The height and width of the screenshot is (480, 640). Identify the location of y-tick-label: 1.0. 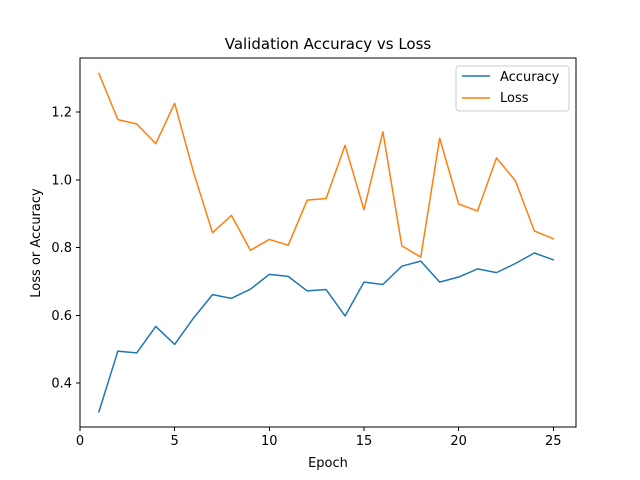
(61, 180).